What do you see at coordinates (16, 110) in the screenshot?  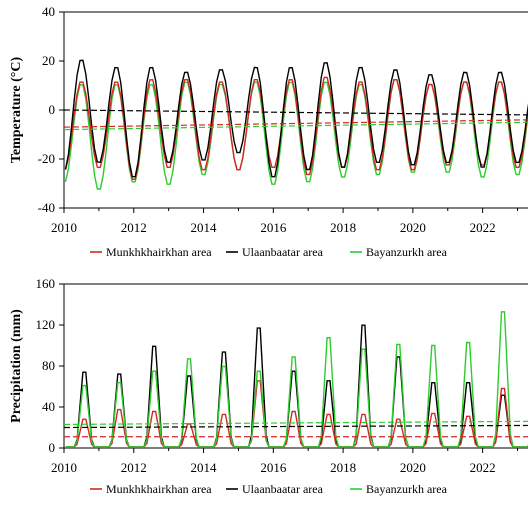 I see `y-axis-label: Temperature (°C)` at bounding box center [16, 110].